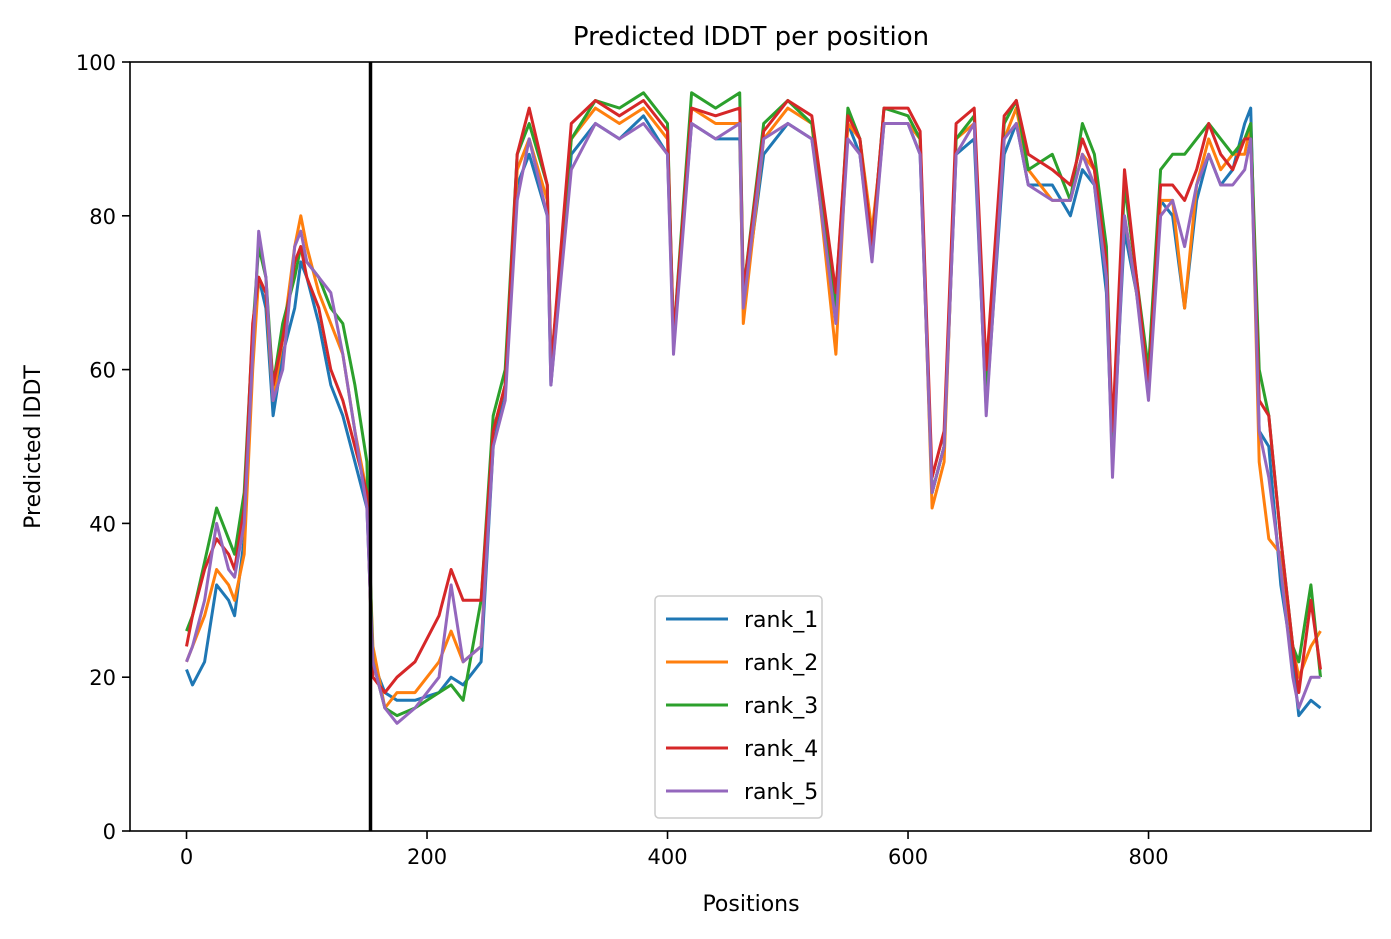 This screenshot has width=1391, height=939. What do you see at coordinates (102, 524) in the screenshot?
I see `y-tick-label: 40` at bounding box center [102, 524].